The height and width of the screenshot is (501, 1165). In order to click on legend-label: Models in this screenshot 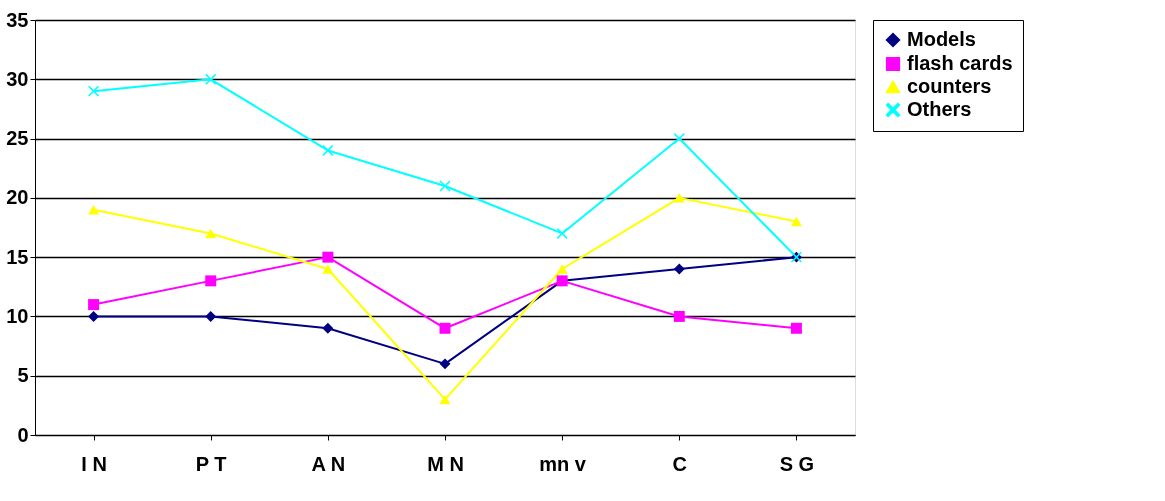, I will do `click(941, 39)`.